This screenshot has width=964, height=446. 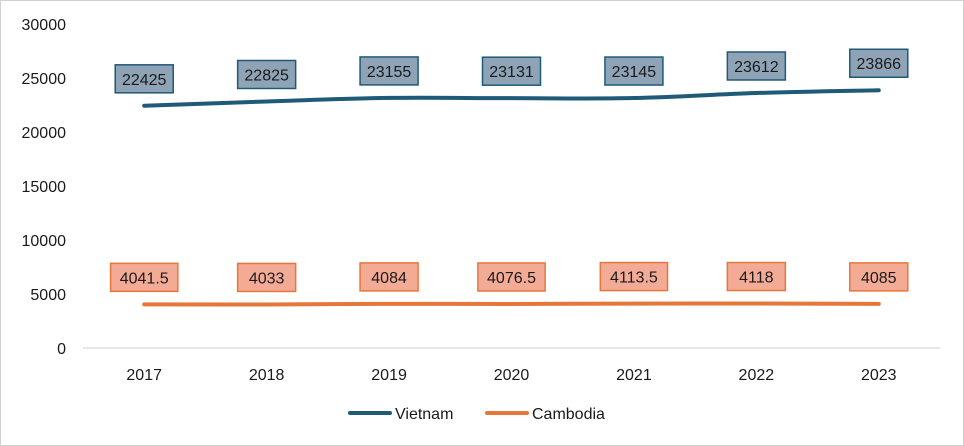 I want to click on data-label-vietnam: 23145, so click(x=634, y=71).